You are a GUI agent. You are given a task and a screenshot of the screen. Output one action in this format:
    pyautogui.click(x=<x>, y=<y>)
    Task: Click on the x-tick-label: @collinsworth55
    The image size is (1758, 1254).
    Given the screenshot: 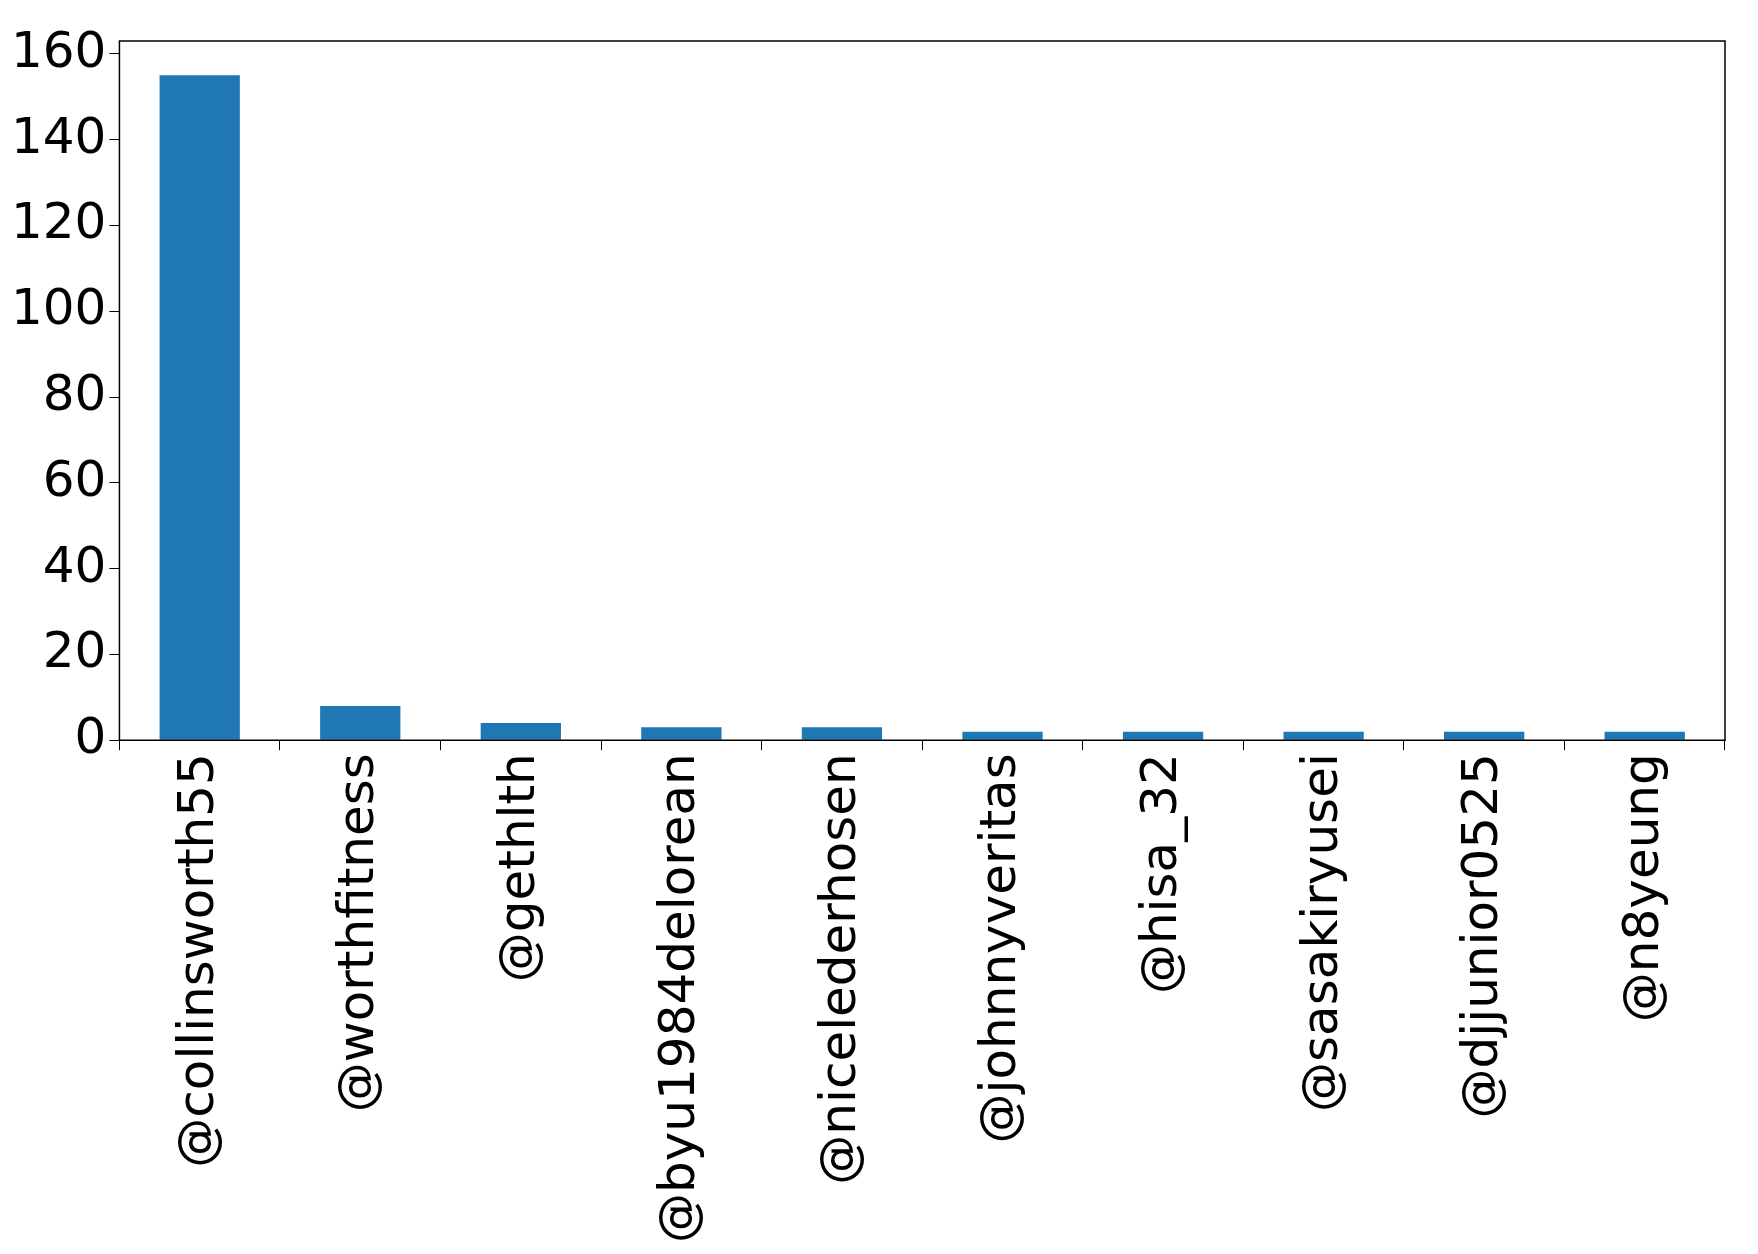 What is the action you would take?
    pyautogui.click(x=195, y=960)
    